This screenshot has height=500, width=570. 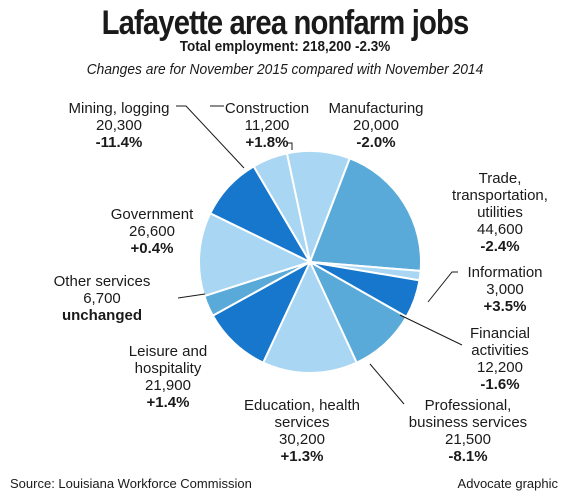 What do you see at coordinates (468, 439) in the screenshot?
I see `label-professional-value: 21,500` at bounding box center [468, 439].